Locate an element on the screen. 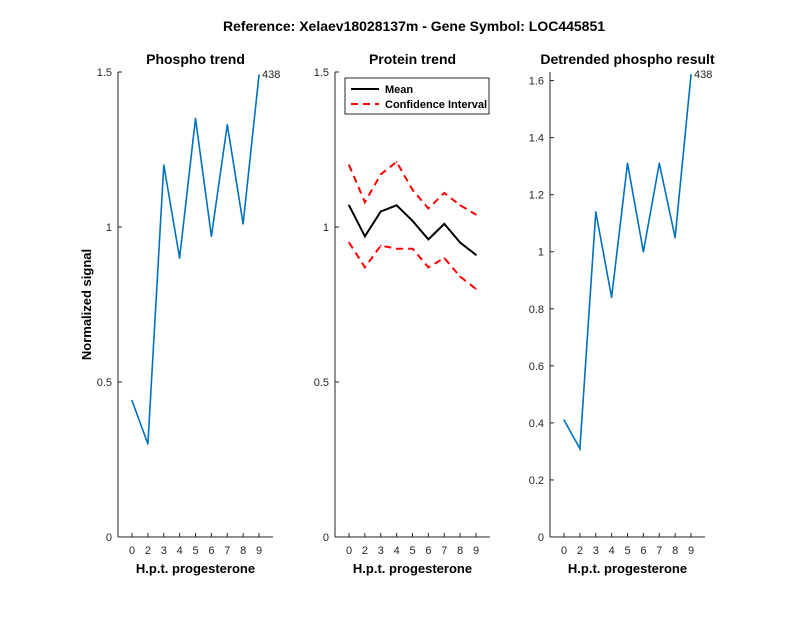 This screenshot has height=618, width=800. panel-title: Detrended phospho result is located at coordinates (627, 59).